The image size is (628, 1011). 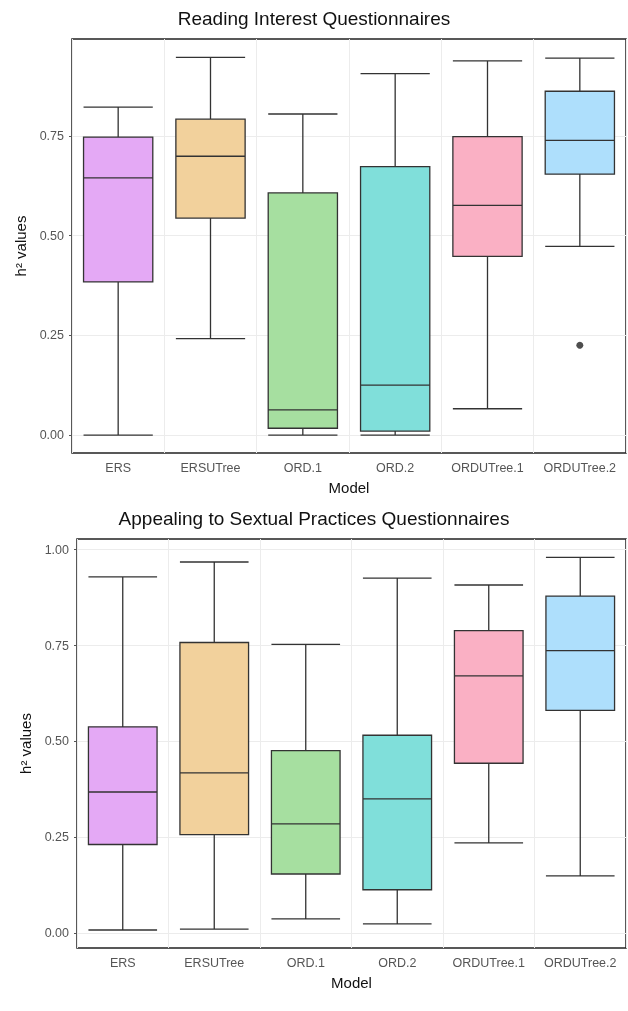 What do you see at coordinates (314, 518) in the screenshot?
I see `chart-title: Appealing to Sextual Practices Questionnaires` at bounding box center [314, 518].